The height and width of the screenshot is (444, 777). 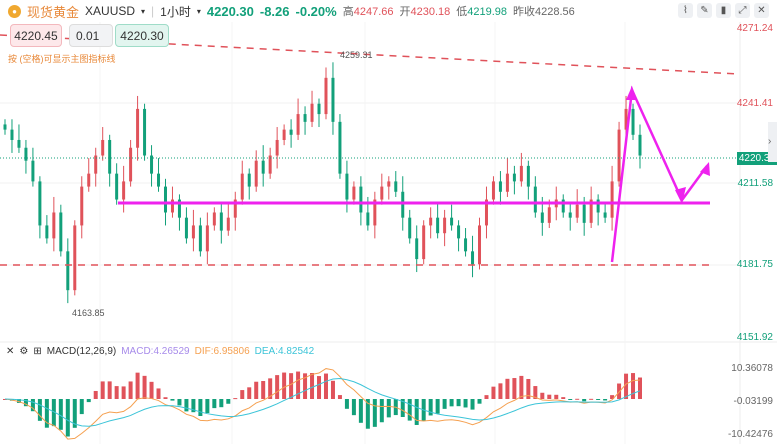 What do you see at coordinates (53, 12) in the screenshot?
I see `instrument-name: 现货黄金` at bounding box center [53, 12].